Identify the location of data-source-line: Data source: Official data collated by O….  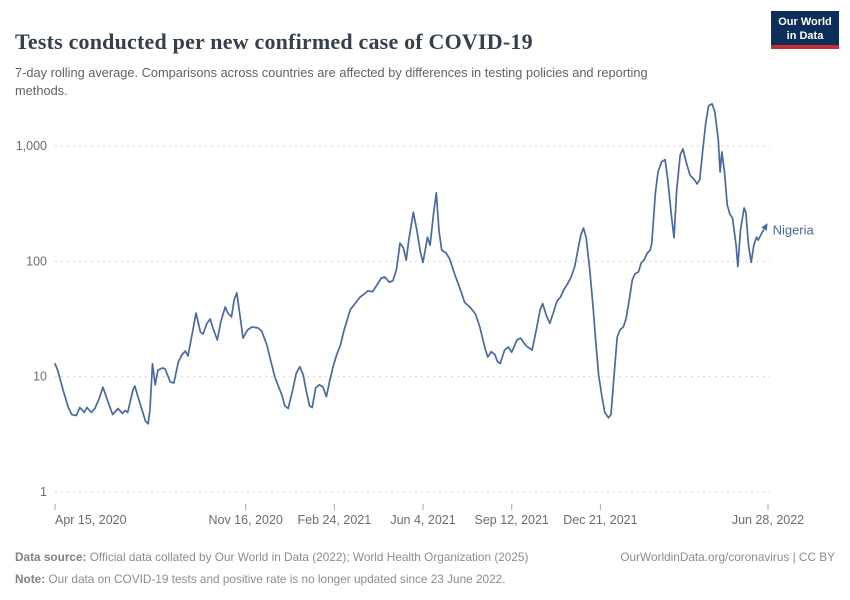
(272, 557).